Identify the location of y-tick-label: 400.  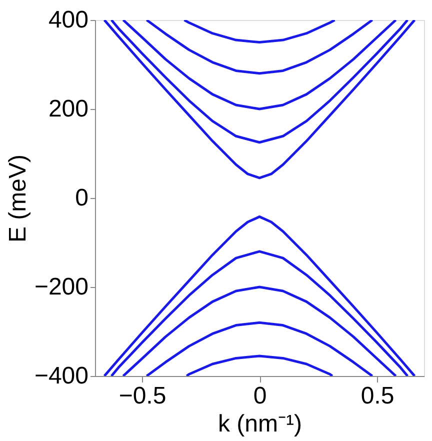
(68, 20).